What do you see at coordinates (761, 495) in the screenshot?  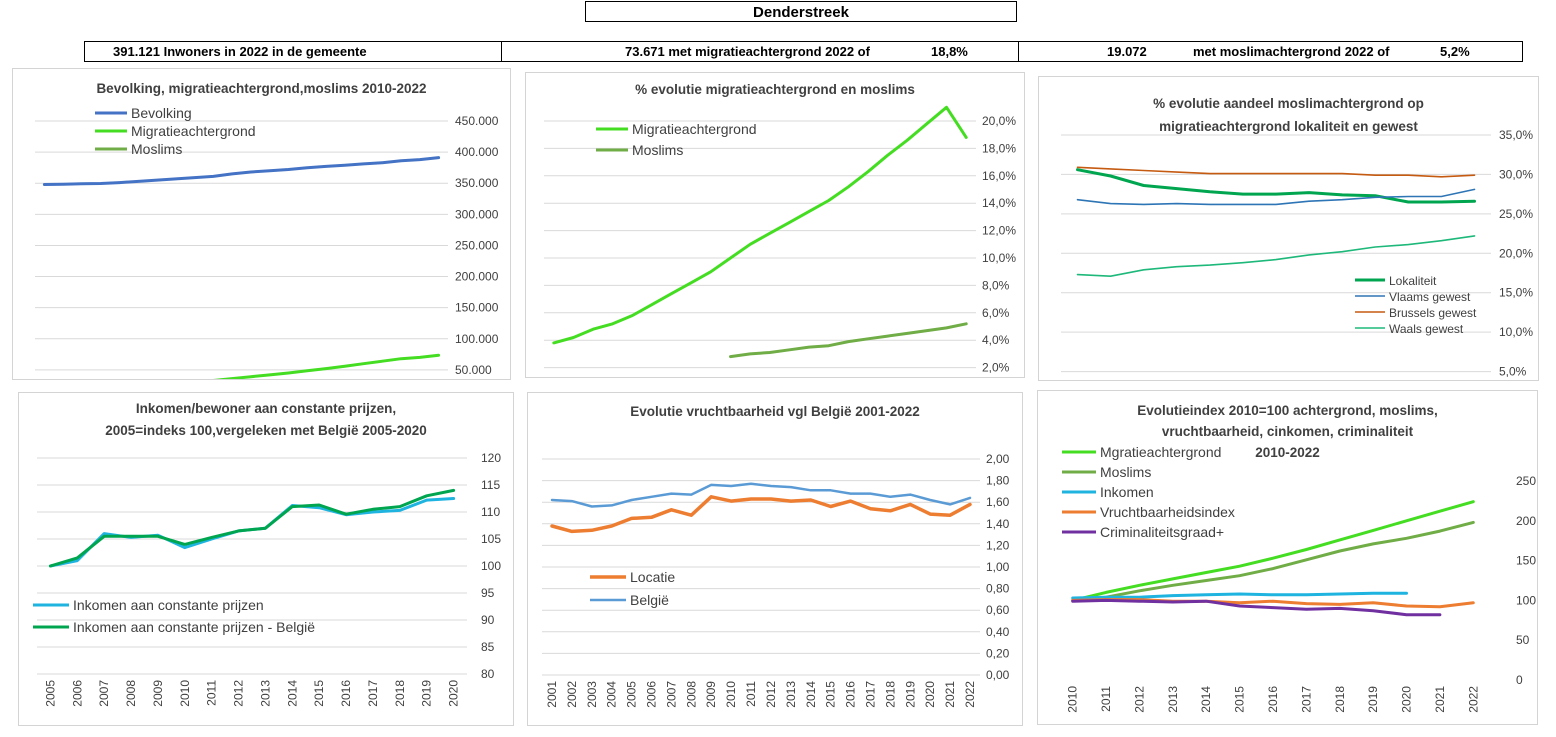 I see `series-line-belgi` at bounding box center [761, 495].